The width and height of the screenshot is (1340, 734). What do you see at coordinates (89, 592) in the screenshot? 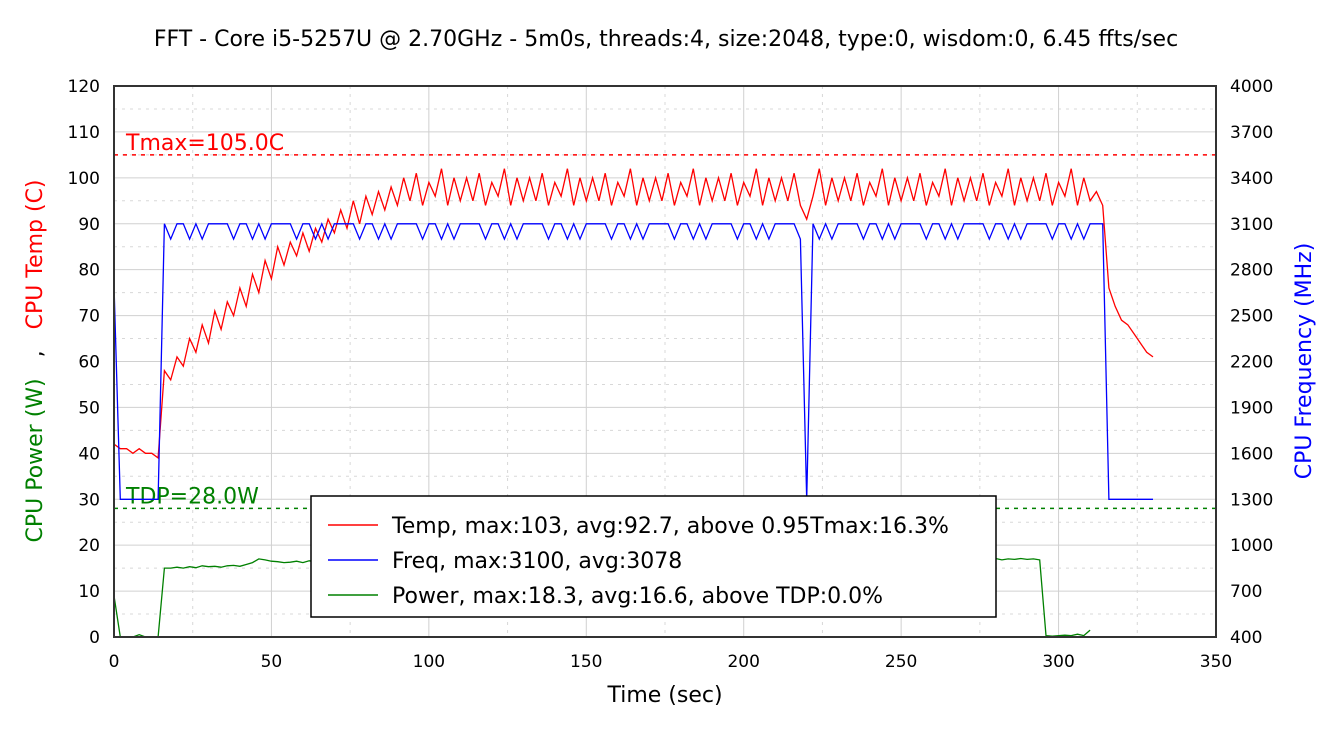
I see `y-tick-label-left: 10` at bounding box center [89, 592].